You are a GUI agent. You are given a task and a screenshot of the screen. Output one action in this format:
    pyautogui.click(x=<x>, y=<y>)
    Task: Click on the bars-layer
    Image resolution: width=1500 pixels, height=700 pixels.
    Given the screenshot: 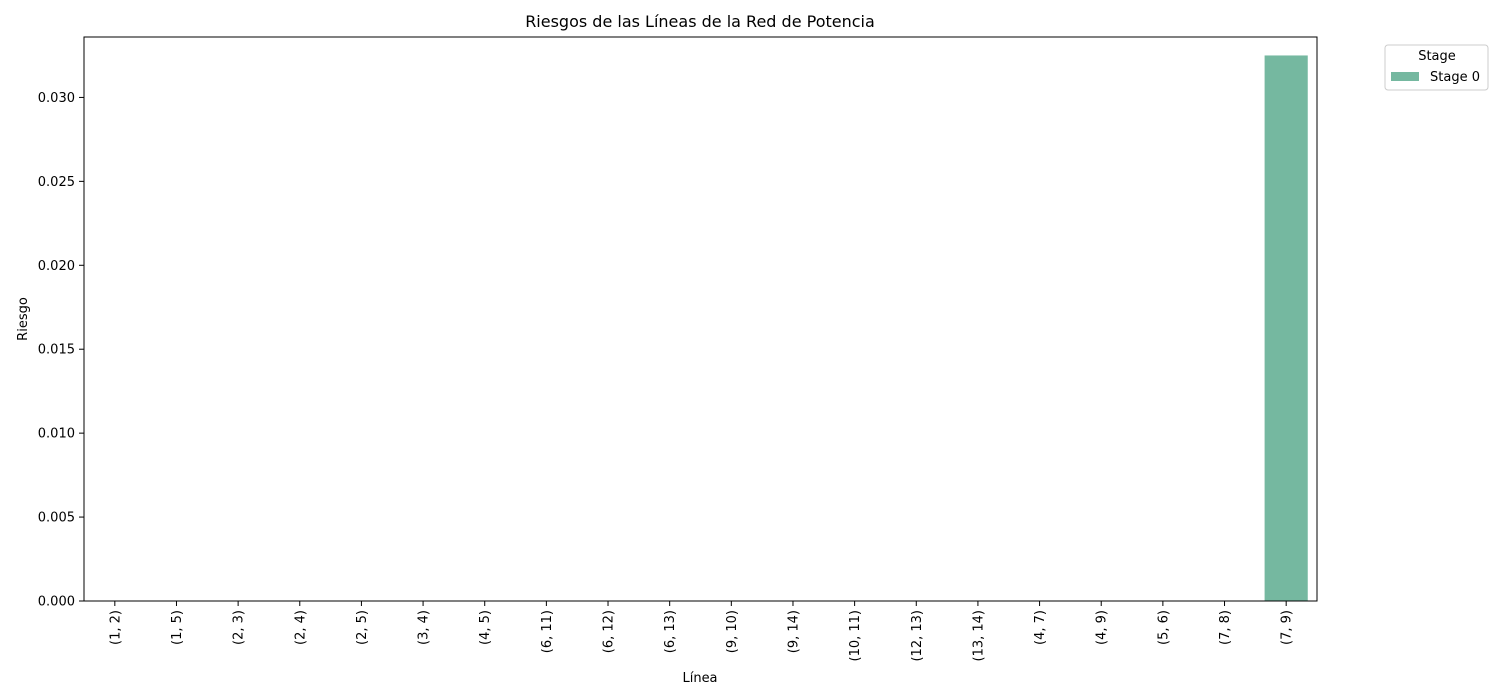 What is the action you would take?
    pyautogui.click(x=1286, y=328)
    